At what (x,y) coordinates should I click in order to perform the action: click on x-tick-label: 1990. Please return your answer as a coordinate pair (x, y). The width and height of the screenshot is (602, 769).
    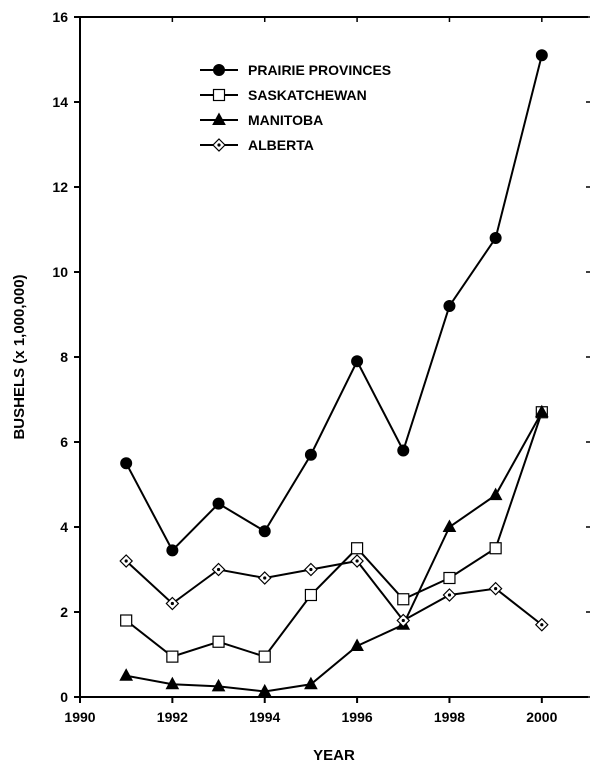
    Looking at the image, I should click on (79, 717).